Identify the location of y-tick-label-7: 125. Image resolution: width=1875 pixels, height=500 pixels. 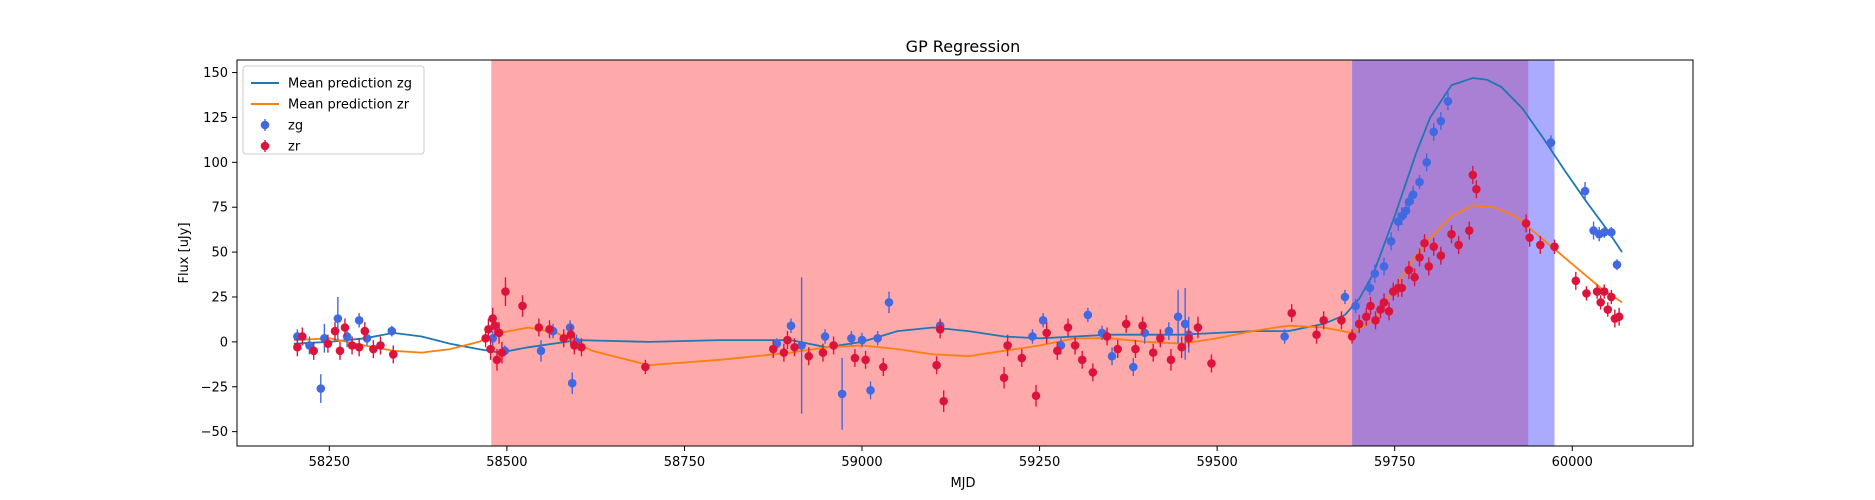
(215, 118).